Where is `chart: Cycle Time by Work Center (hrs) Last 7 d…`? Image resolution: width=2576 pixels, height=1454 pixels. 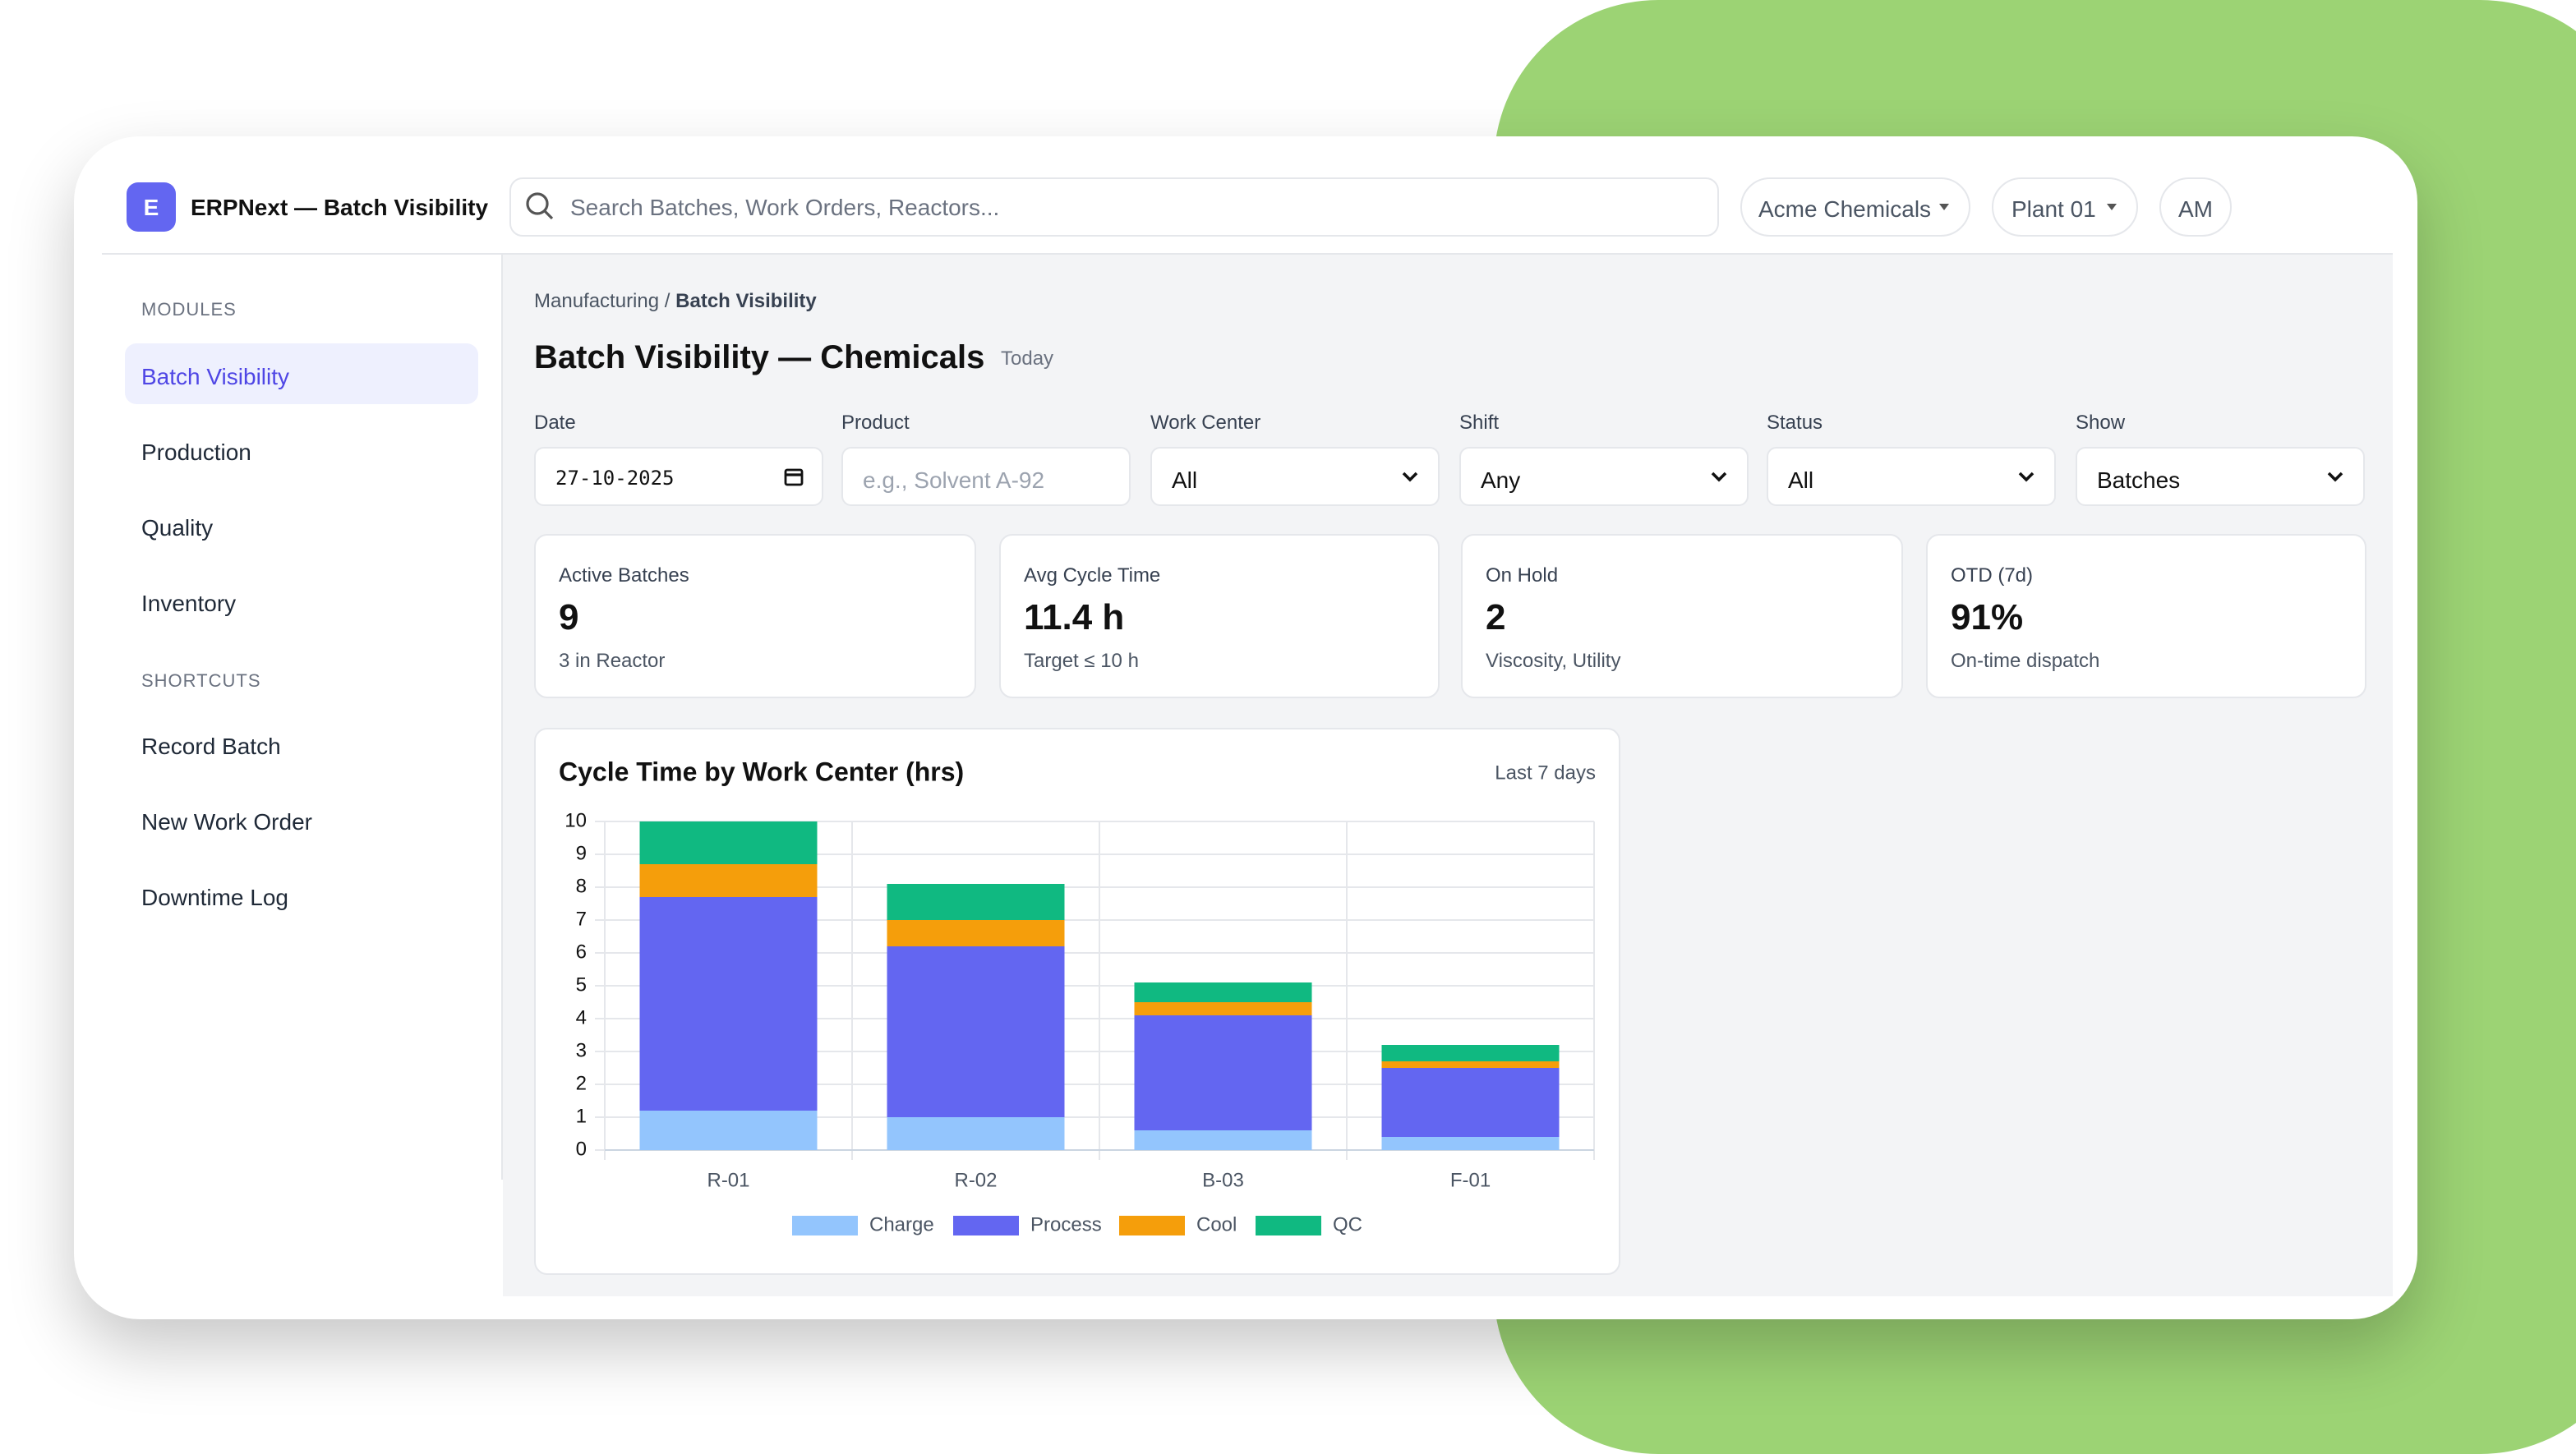 chart: Cycle Time by Work Center (hrs) Last 7 d… is located at coordinates (1077, 996).